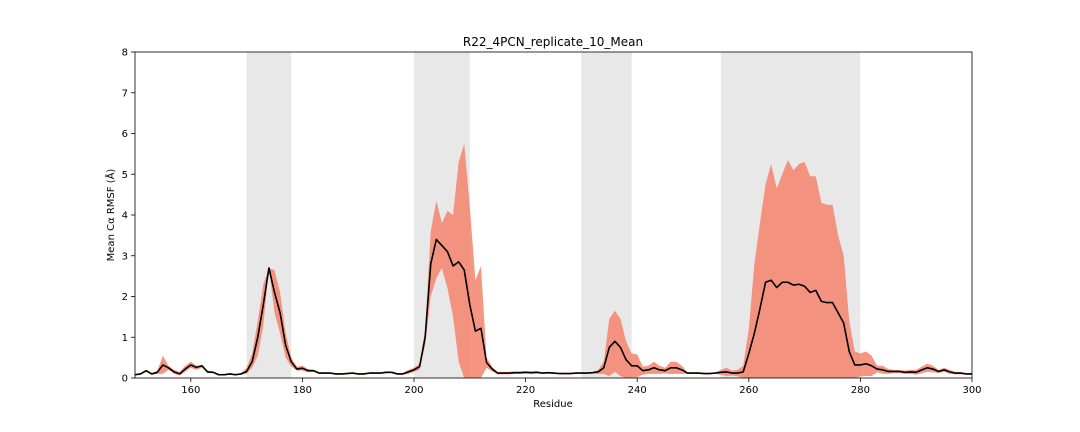  Describe the element at coordinates (125, 256) in the screenshot. I see `y-tick-label: 3` at that location.